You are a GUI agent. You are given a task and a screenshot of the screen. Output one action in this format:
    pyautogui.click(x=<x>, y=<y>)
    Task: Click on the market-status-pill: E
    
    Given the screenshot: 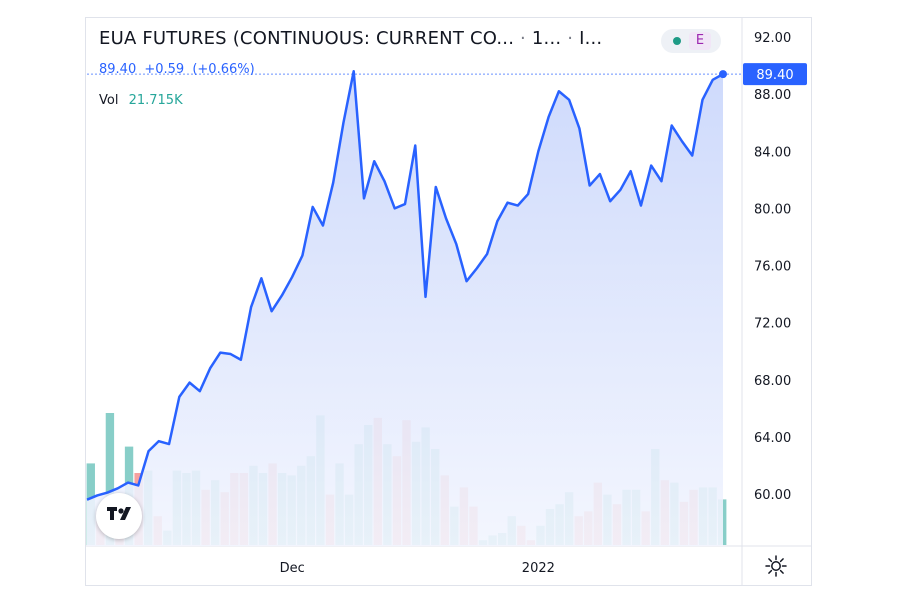 What is the action you would take?
    pyautogui.click(x=691, y=41)
    